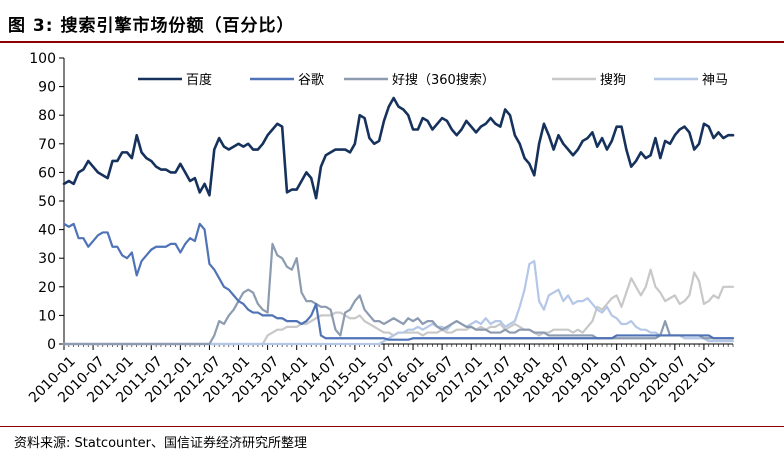 The image size is (784, 458). I want to click on figure-header: 图 3: 搜索引擎市场份额（百分比）, so click(392, 21).